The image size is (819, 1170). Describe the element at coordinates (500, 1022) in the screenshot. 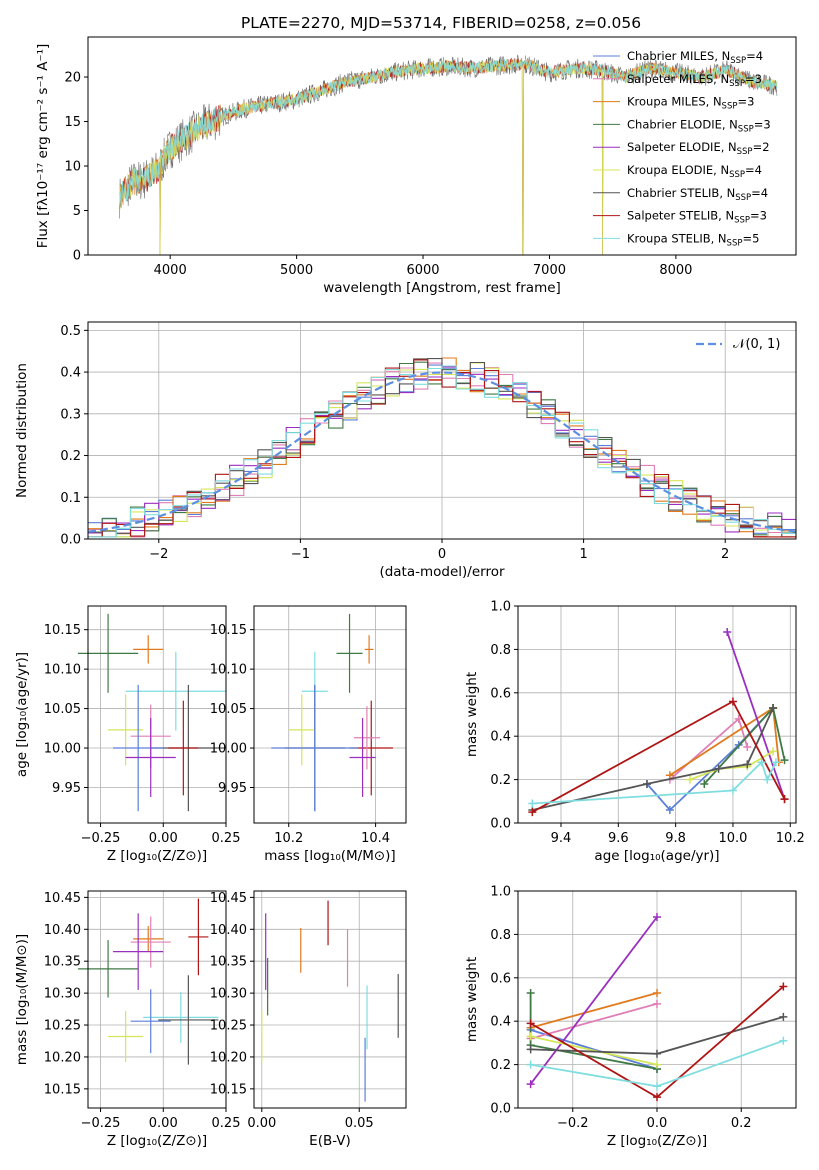

I see `y-tick-label: 0.4` at that location.